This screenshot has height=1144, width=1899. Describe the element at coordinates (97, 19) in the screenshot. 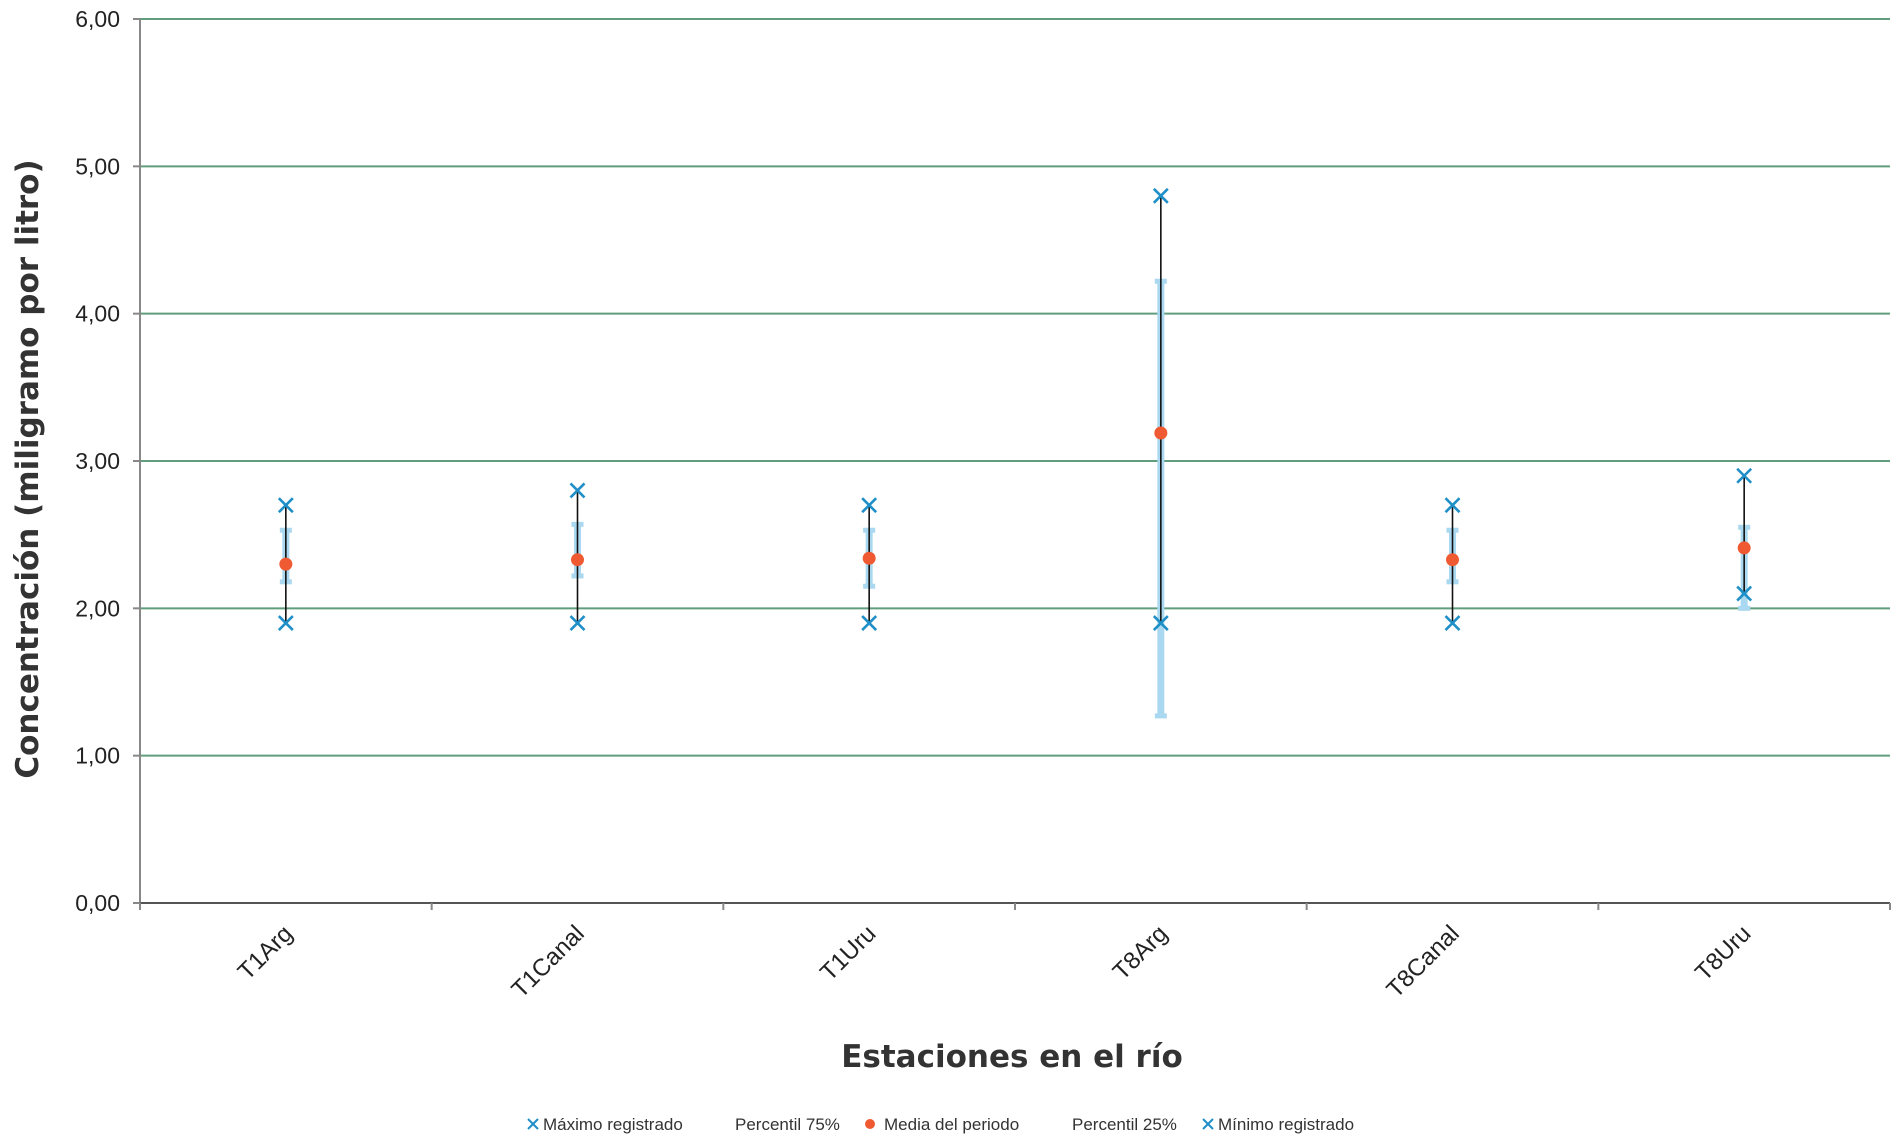

I see `y-tick-label: 6,00` at that location.